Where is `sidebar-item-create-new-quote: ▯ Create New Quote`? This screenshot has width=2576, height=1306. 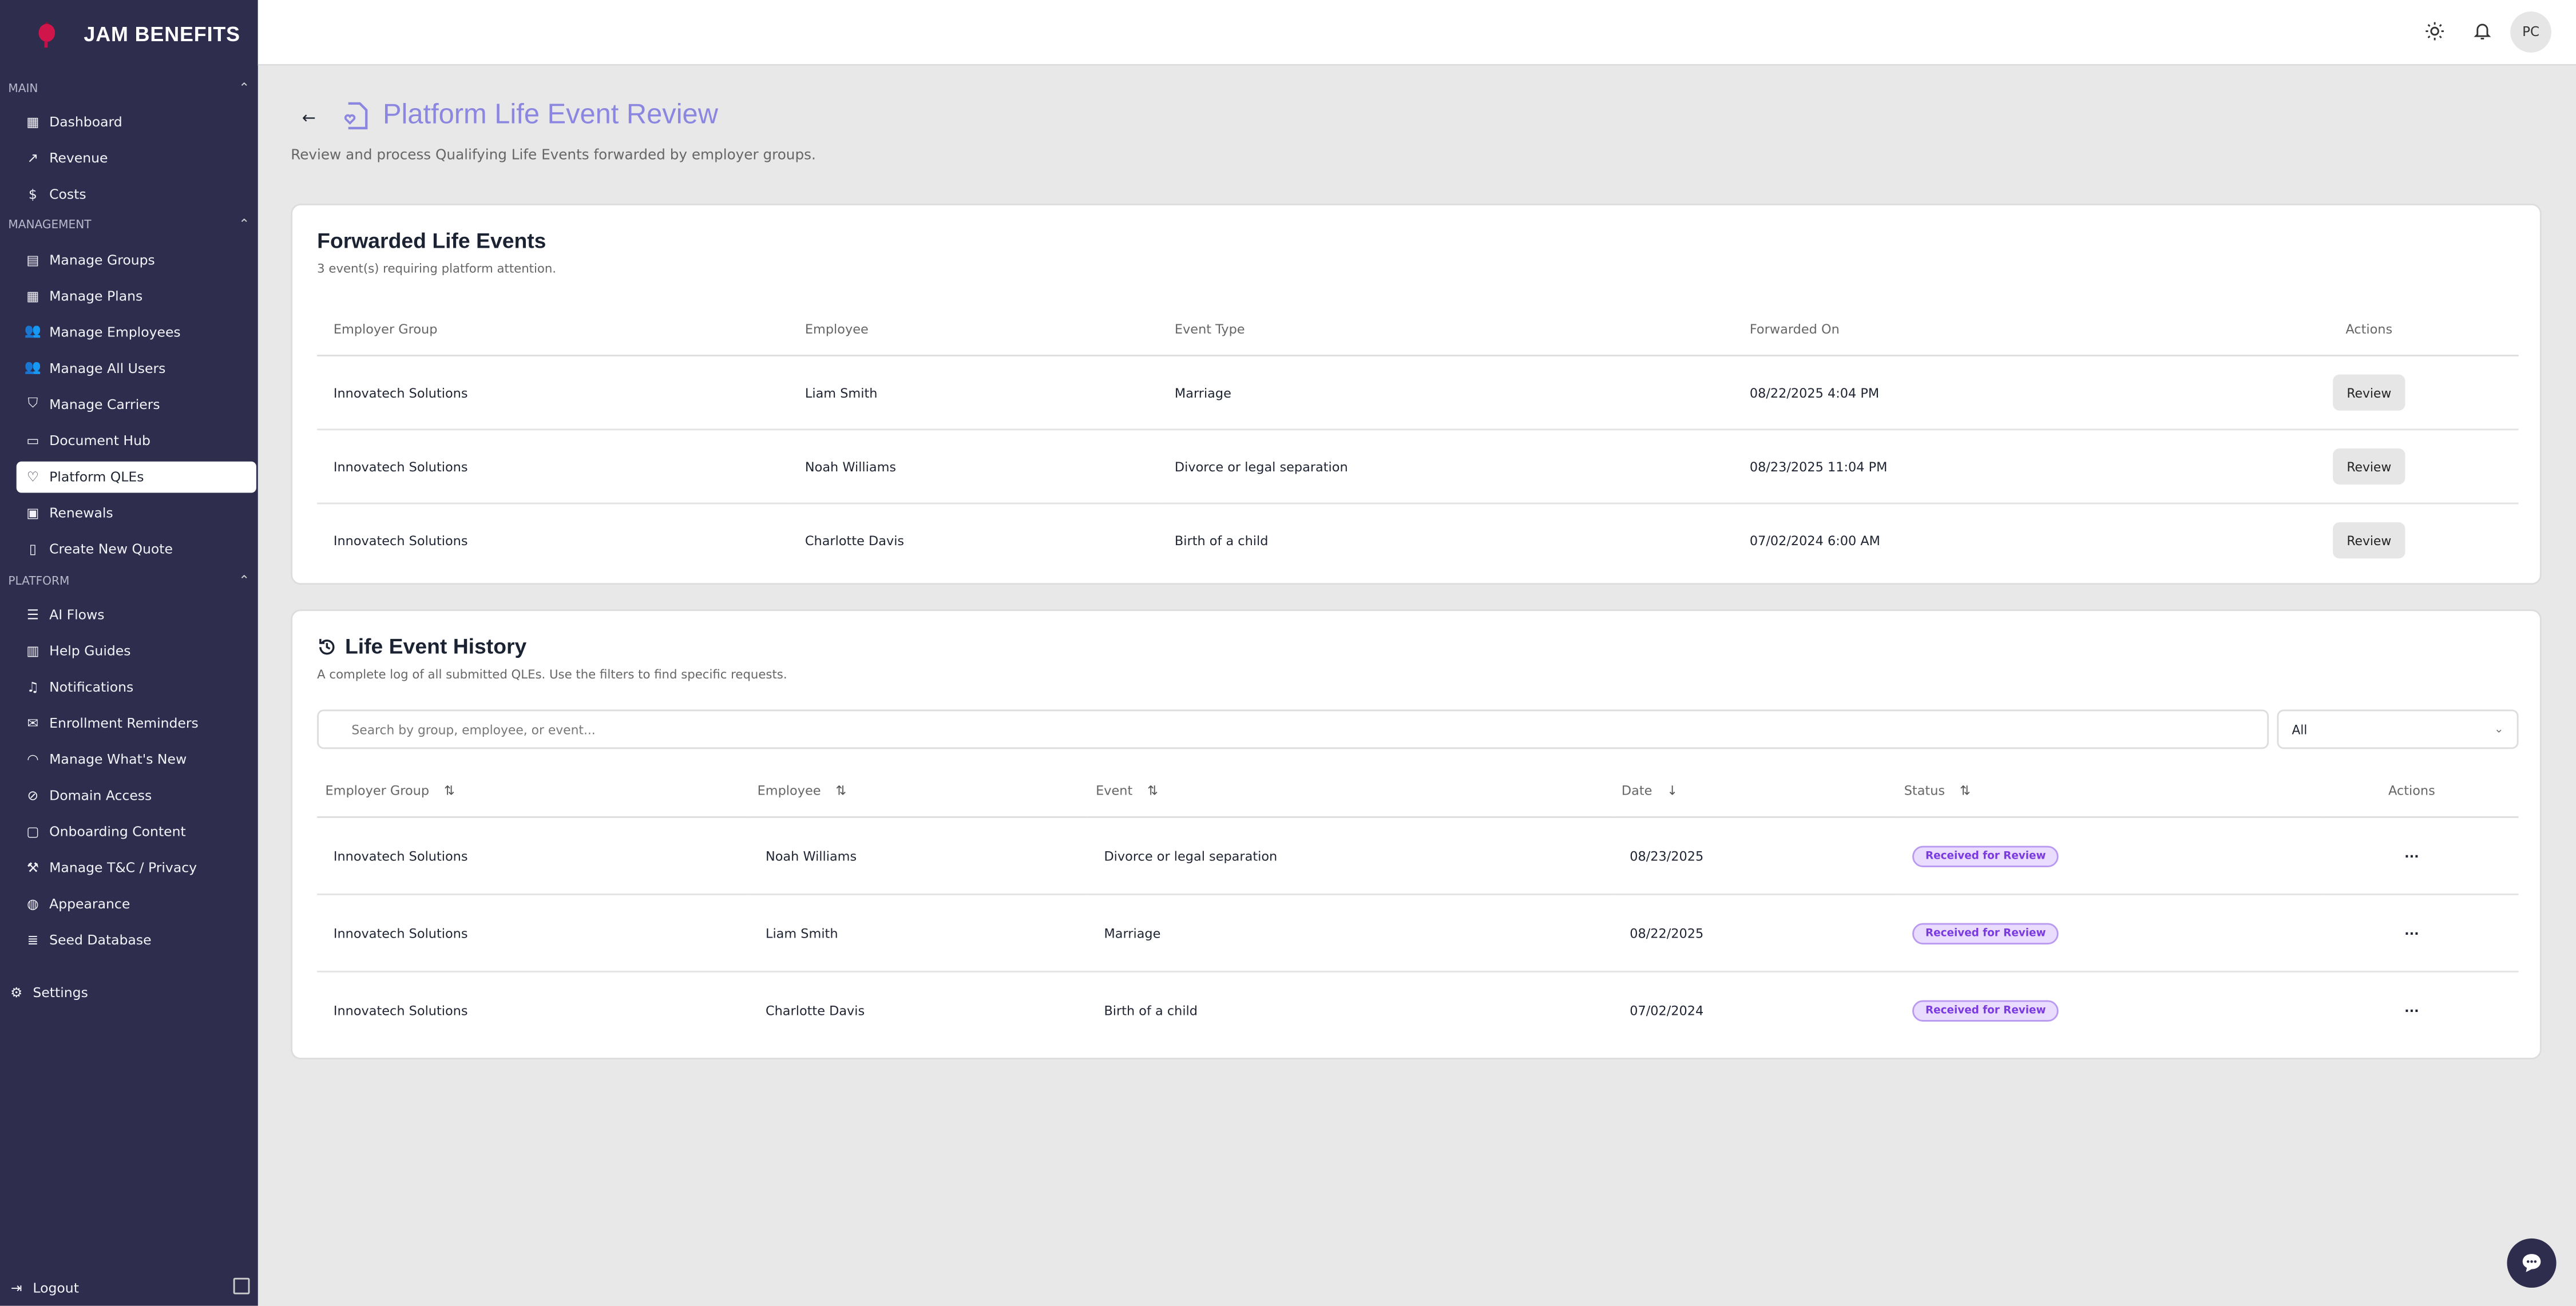 sidebar-item-create-new-quote: ▯ Create New Quote is located at coordinates (137, 549).